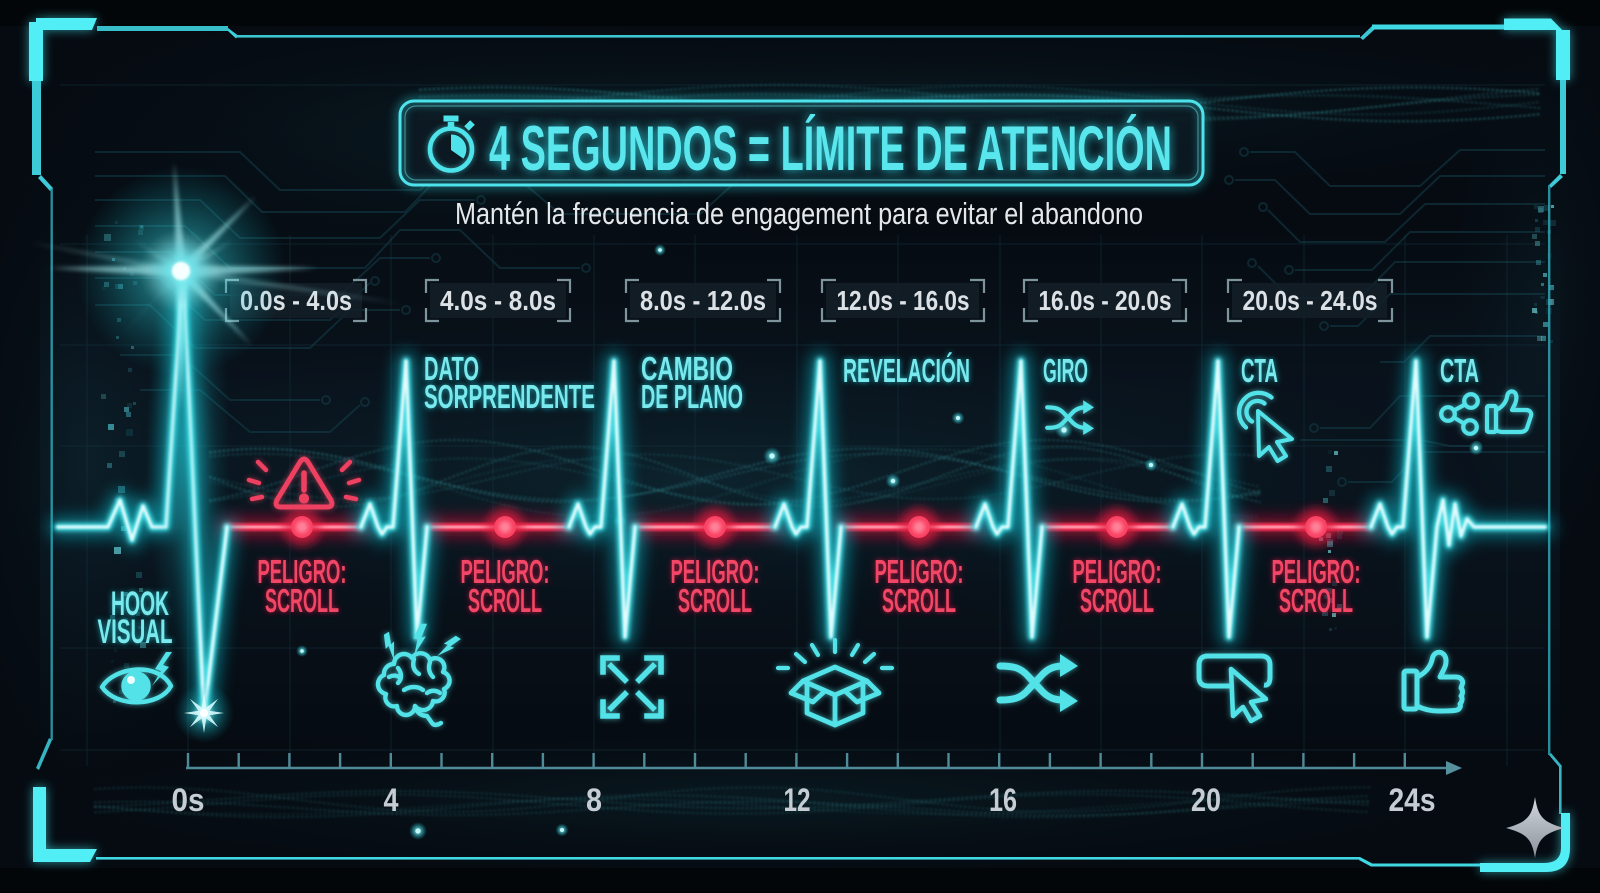  I want to click on svg-text: DATO, so click(451, 368).